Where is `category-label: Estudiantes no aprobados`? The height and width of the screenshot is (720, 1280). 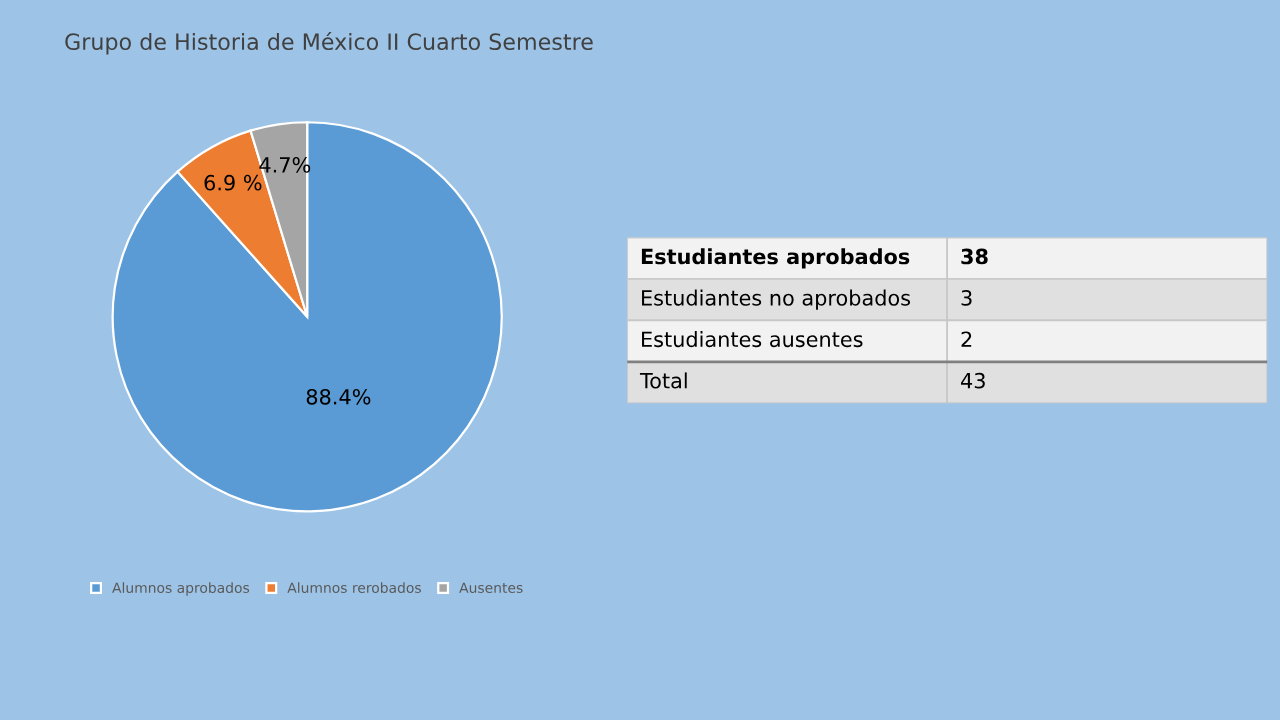
category-label: Estudiantes no aprobados is located at coordinates (776, 299).